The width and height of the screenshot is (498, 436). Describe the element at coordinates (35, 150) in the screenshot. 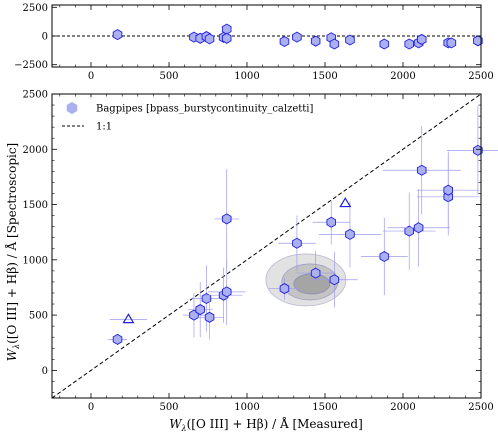

I see `y-tick-label: 2000` at that location.